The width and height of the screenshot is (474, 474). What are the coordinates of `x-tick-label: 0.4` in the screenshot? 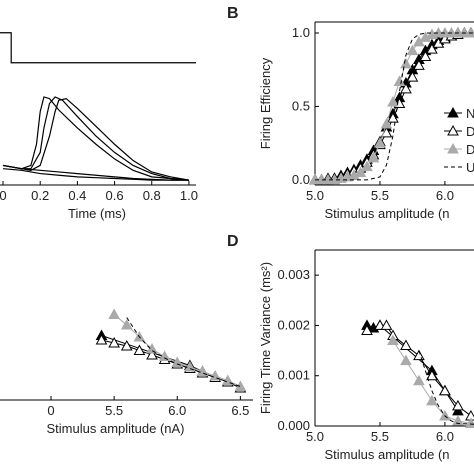 It's located at (77, 195).